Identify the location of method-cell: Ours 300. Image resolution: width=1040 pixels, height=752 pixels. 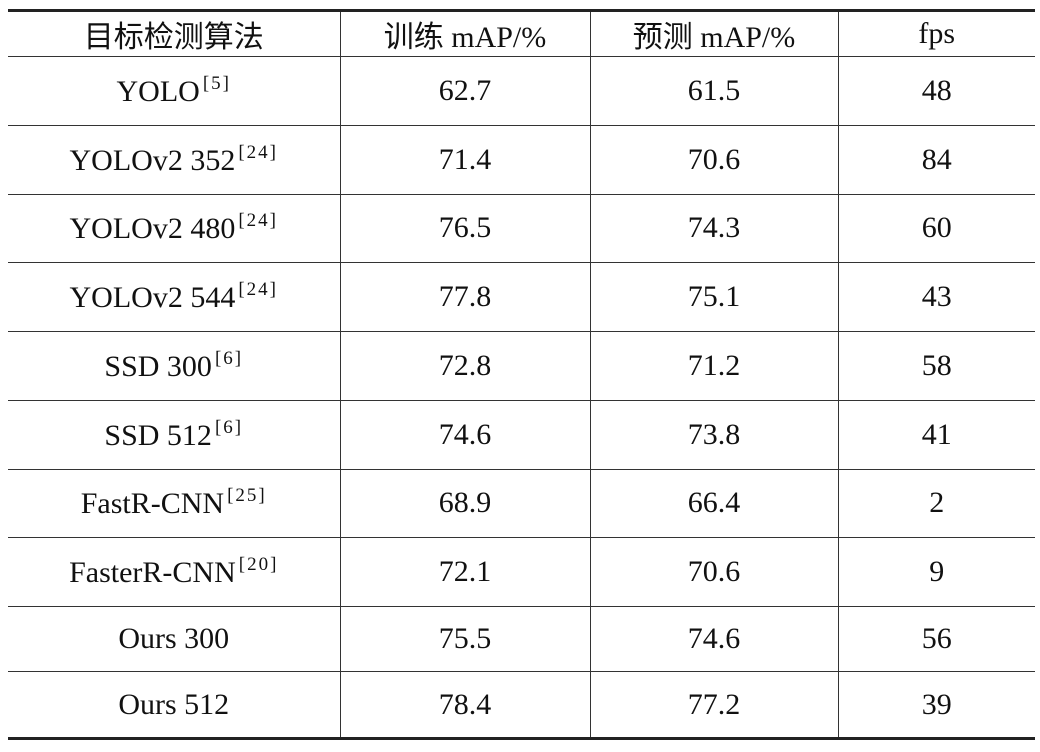
(174, 639).